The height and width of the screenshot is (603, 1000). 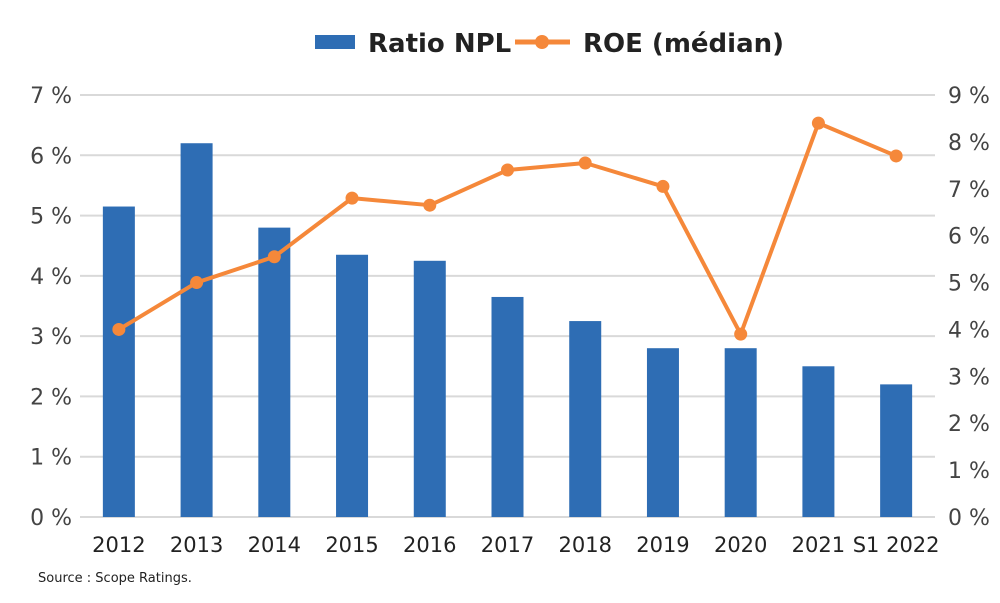 What do you see at coordinates (335, 42) in the screenshot?
I see `legend-swatch-npl` at bounding box center [335, 42].